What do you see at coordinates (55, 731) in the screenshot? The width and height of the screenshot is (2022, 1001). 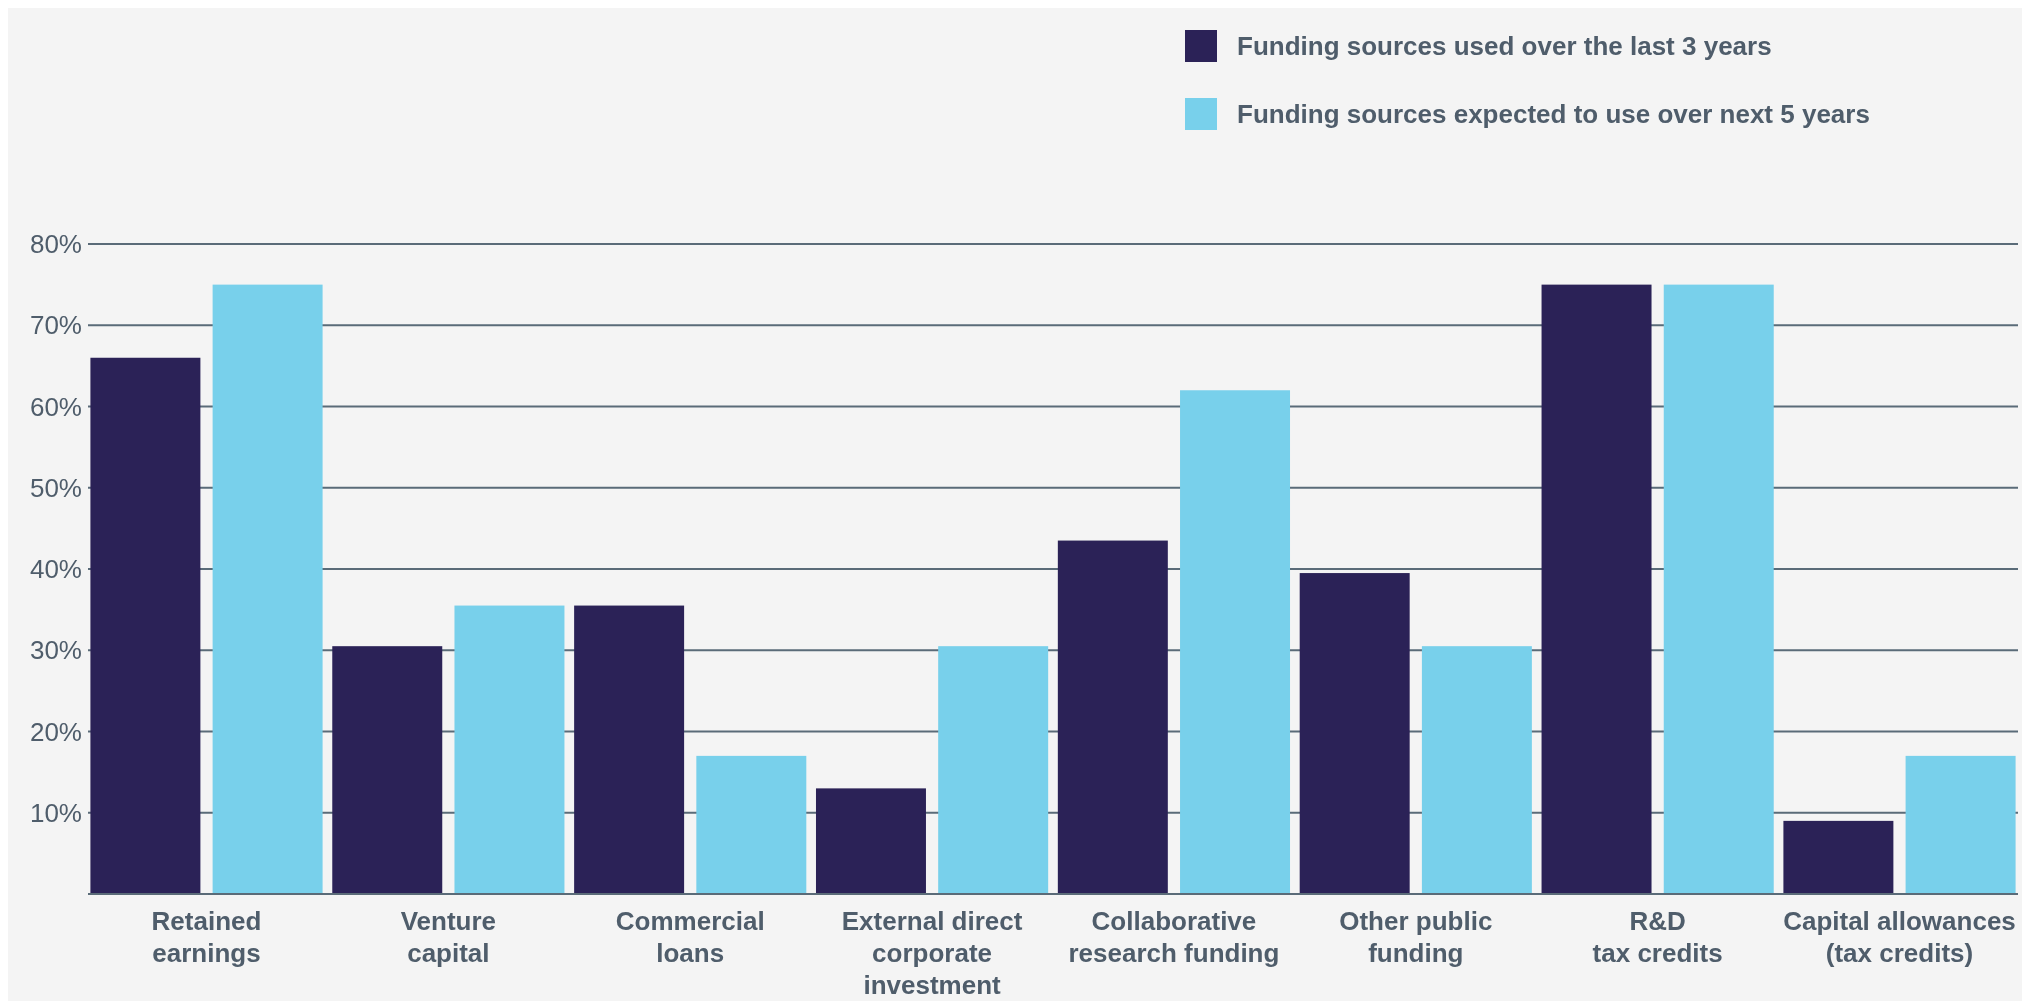 I see `y-tick-label: 20%` at bounding box center [55, 731].